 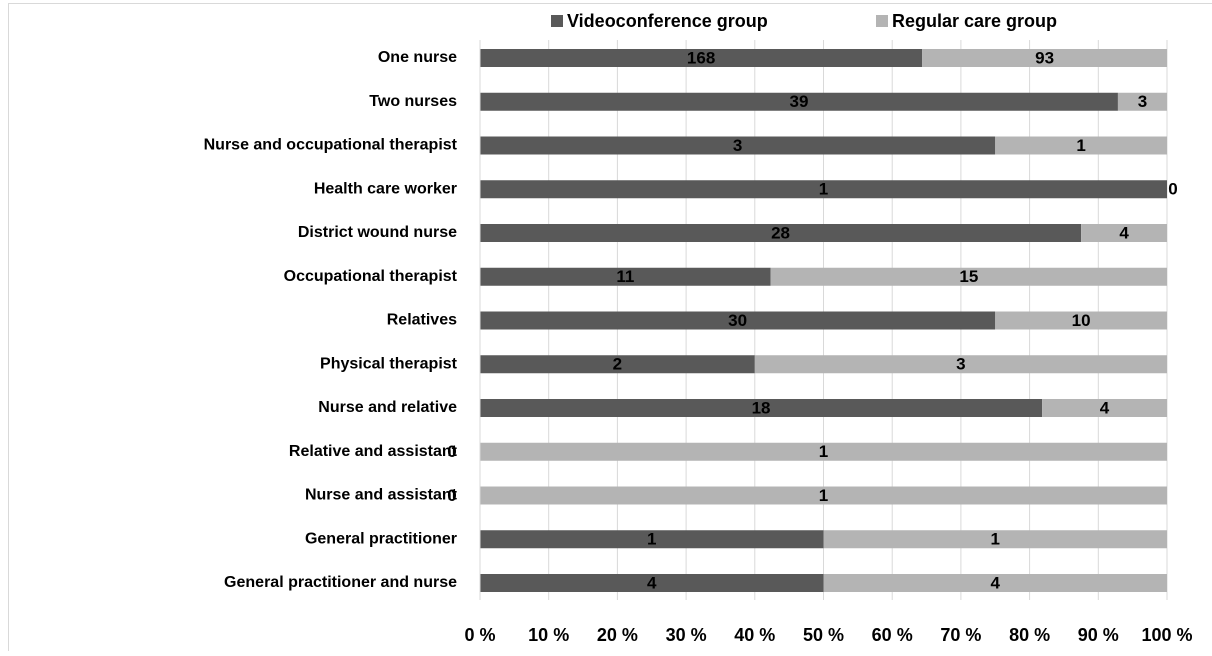 I want to click on data-label: 10, so click(x=1081, y=320).